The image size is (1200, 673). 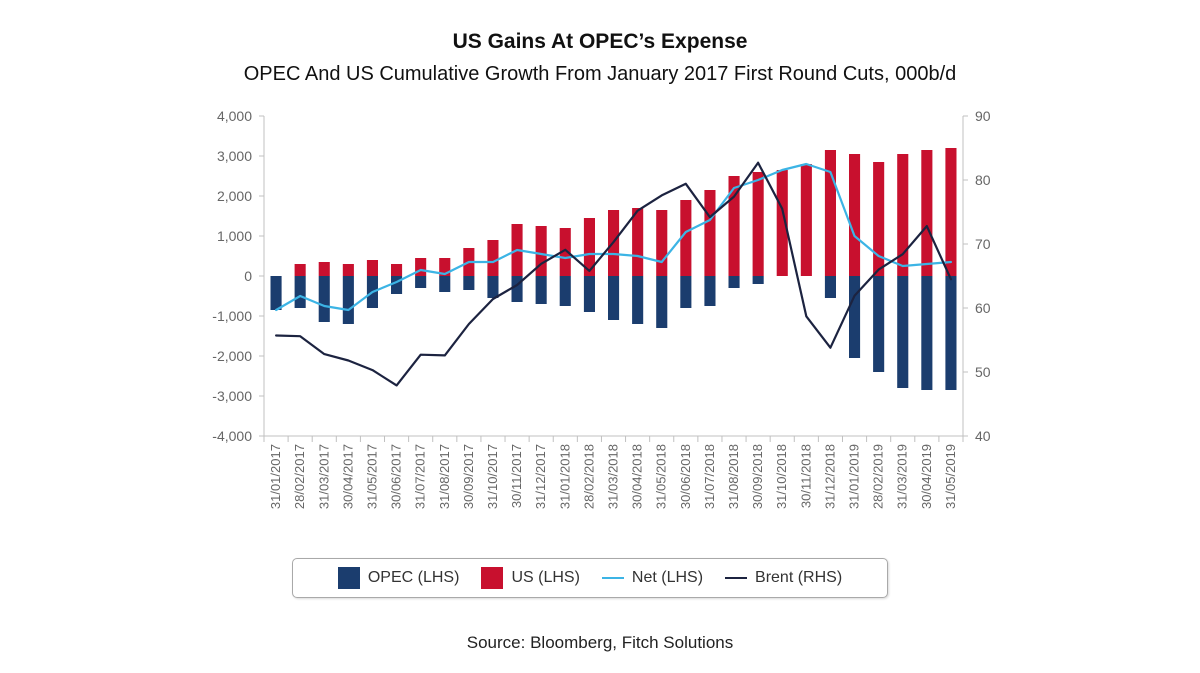 I want to click on y-left-tick-label-0: 4,000, so click(x=234, y=116).